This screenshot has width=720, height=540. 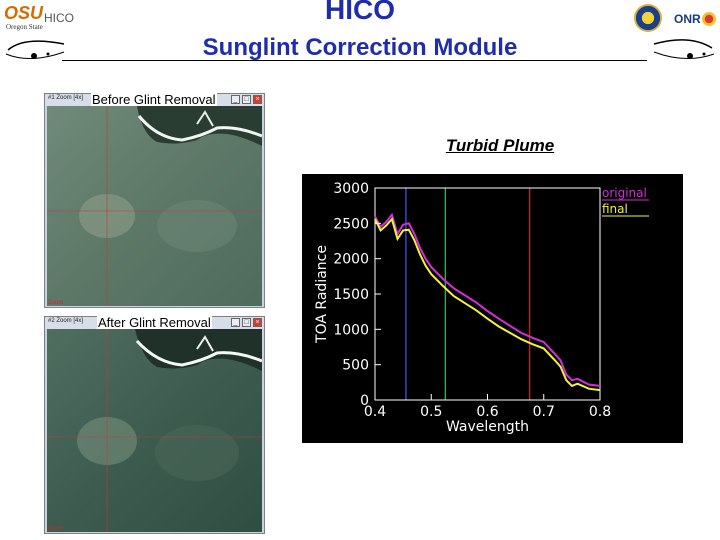 I want to click on orbit-swoosh-right-icon, so click(x=684, y=49).